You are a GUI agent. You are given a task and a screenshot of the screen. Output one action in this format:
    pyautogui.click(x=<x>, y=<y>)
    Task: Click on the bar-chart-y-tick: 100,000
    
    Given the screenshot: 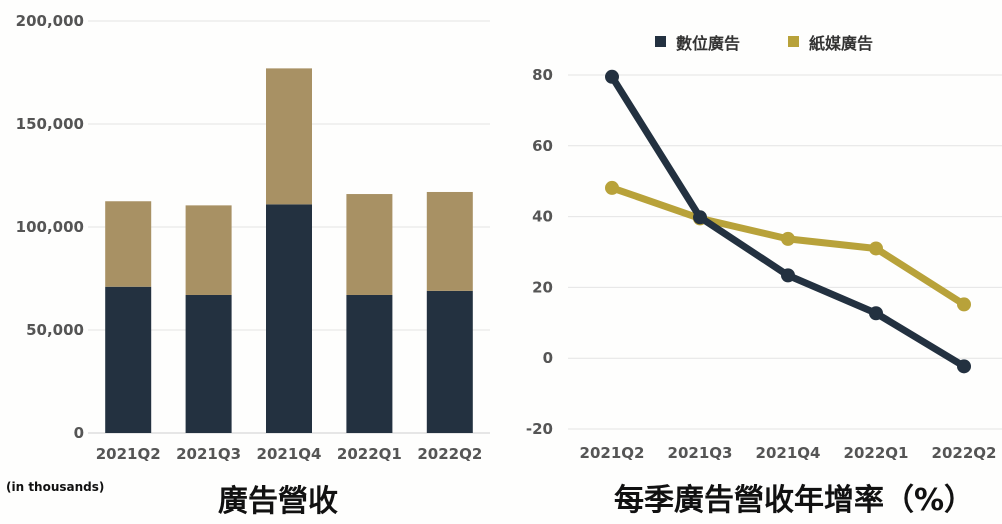 What is the action you would take?
    pyautogui.click(x=50, y=227)
    